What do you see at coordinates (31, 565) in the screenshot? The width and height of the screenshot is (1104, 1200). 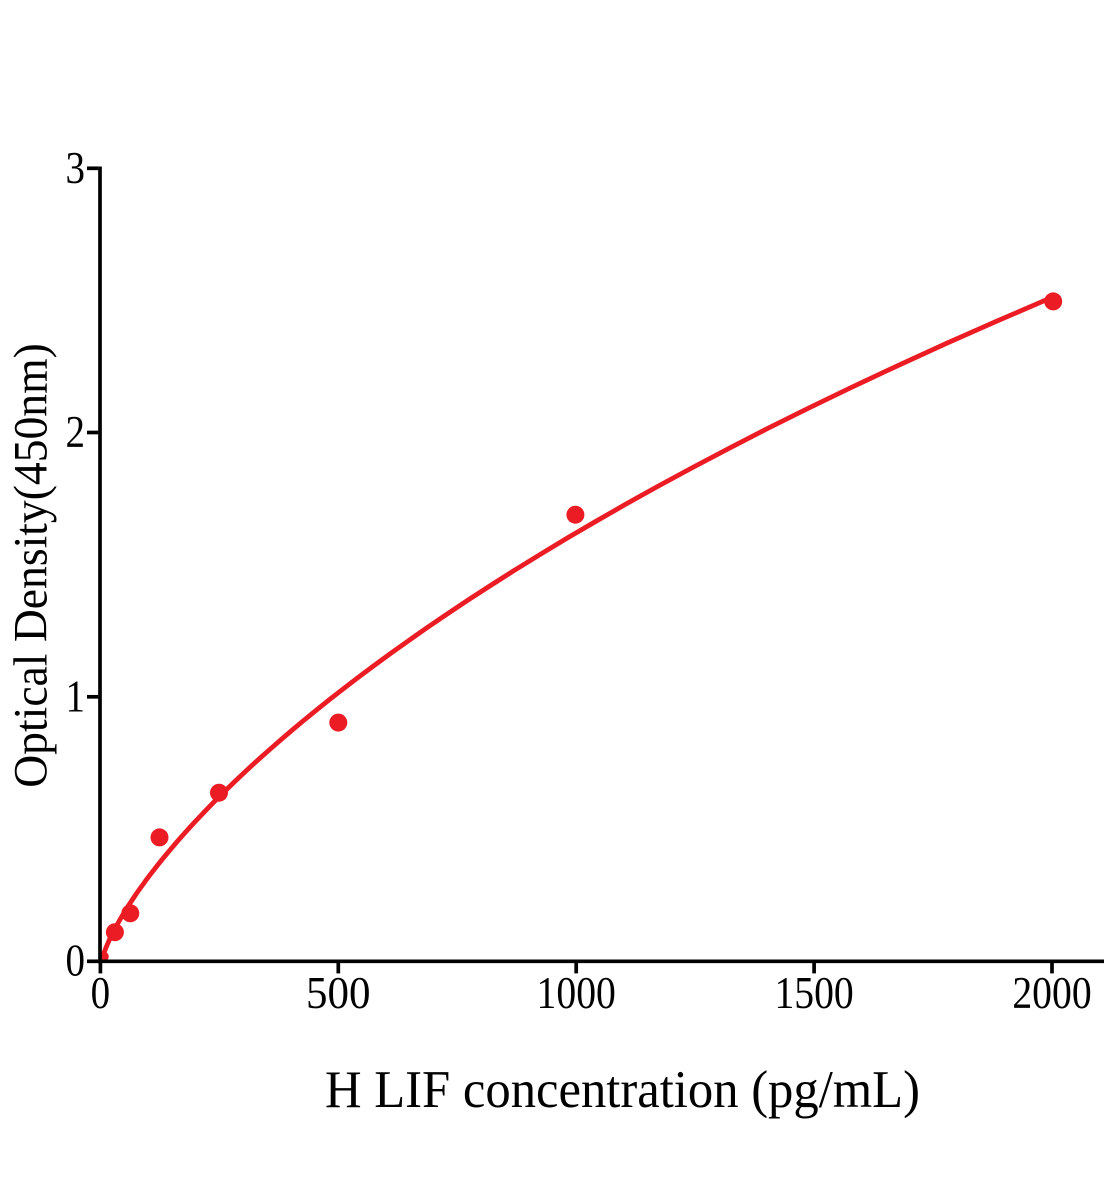 I see `svg-text: Optical Density(450nm)` at bounding box center [31, 565].